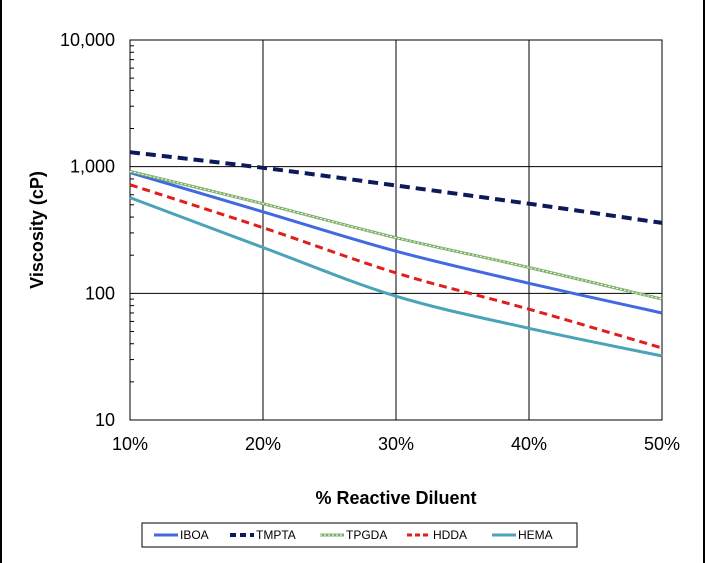 The image size is (705, 563). I want to click on y-axis-title: Viscosity (cP), so click(37, 230).